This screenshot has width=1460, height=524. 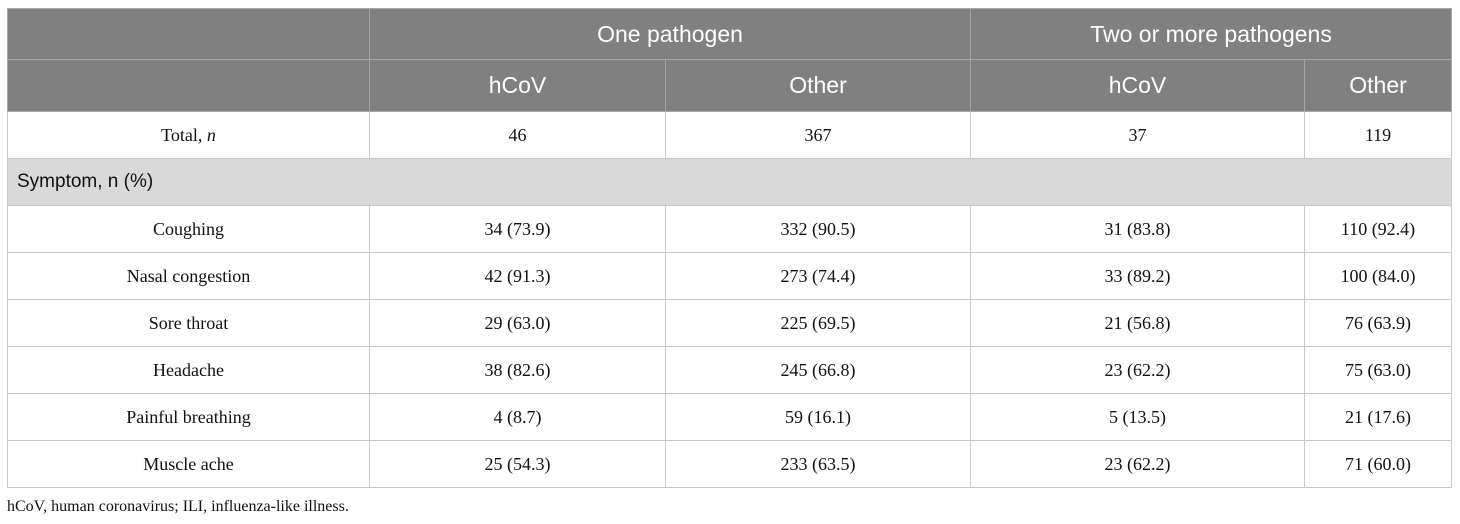 What do you see at coordinates (517, 85) in the screenshot?
I see `header-one-hcov: hCoV` at bounding box center [517, 85].